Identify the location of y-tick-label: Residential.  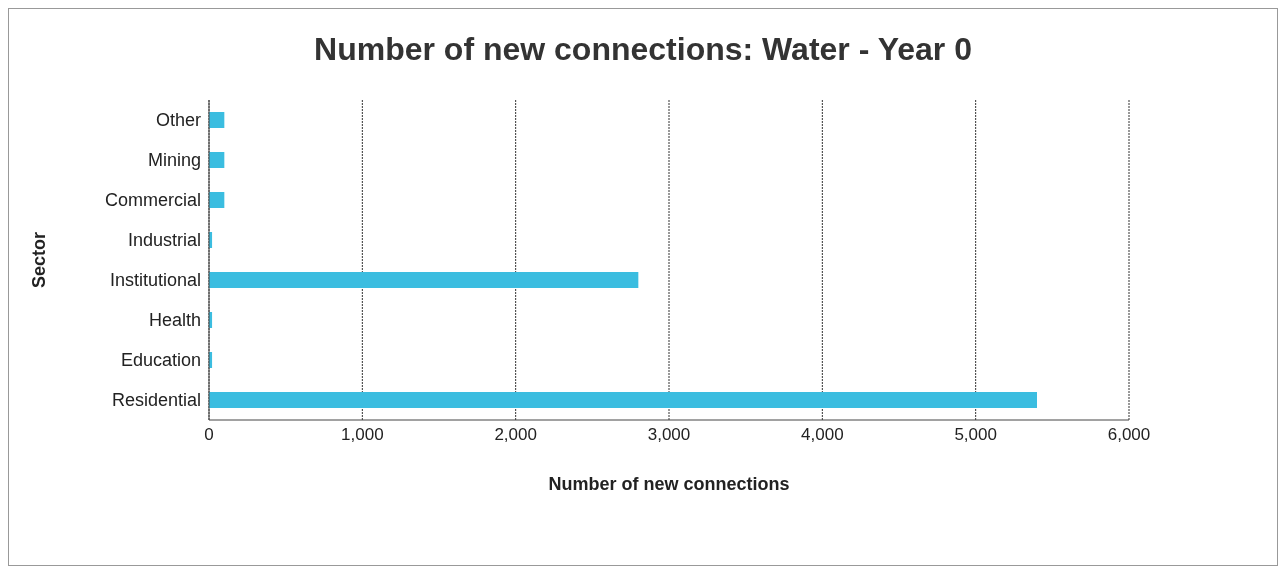
(156, 400).